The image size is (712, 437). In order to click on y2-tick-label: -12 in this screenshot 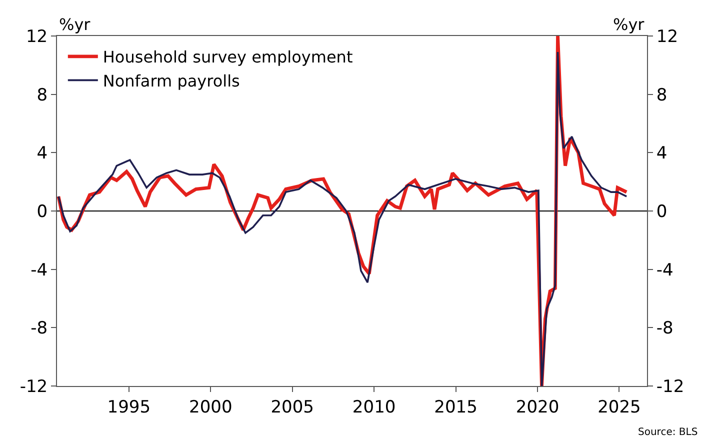, I will do `click(670, 386)`.